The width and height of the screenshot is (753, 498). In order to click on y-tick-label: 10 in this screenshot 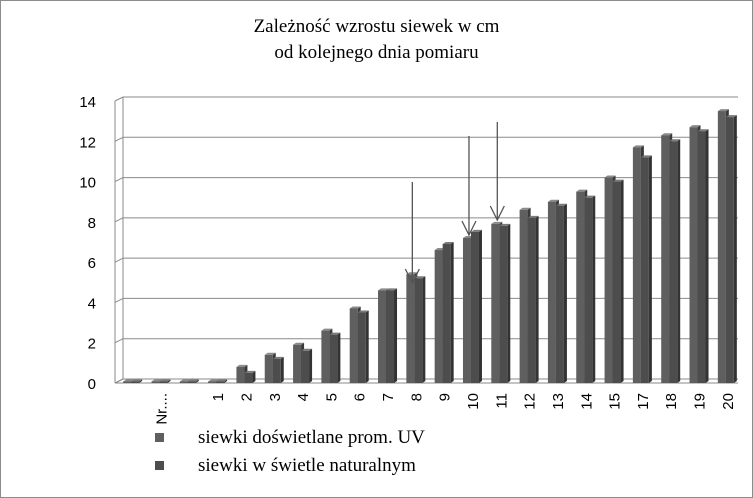, I will do `click(87, 183)`.